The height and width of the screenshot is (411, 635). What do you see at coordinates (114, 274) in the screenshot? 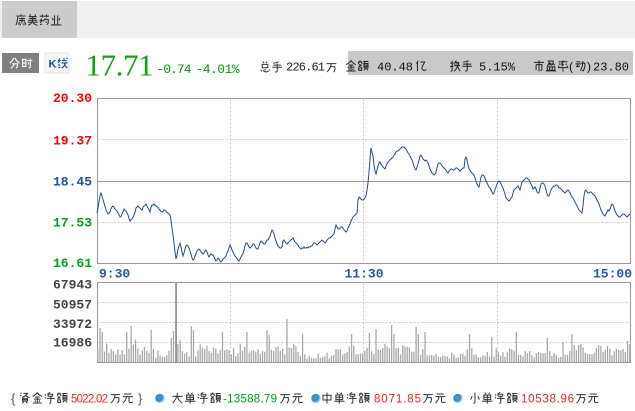
I see `svg-text: 9:30` at bounding box center [114, 274].